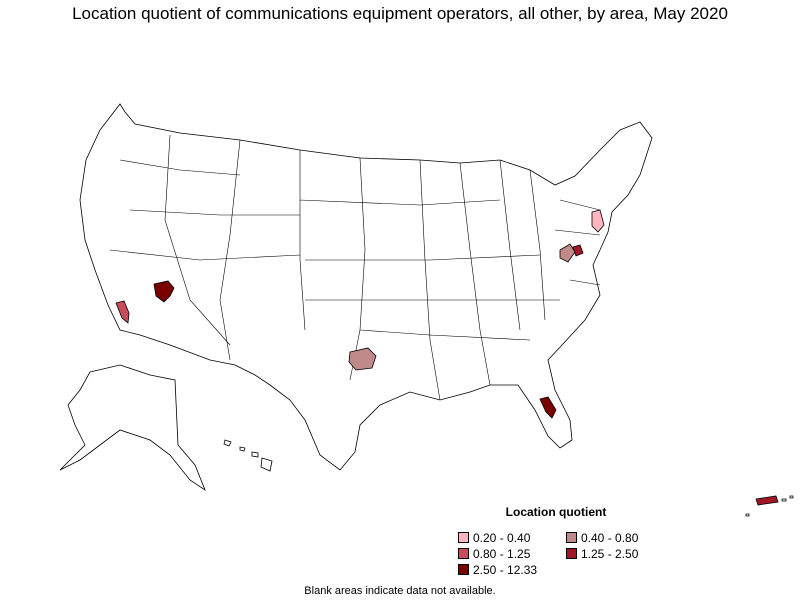  Describe the element at coordinates (362, 359) in the screenshot. I see `area-central-texas` at that location.